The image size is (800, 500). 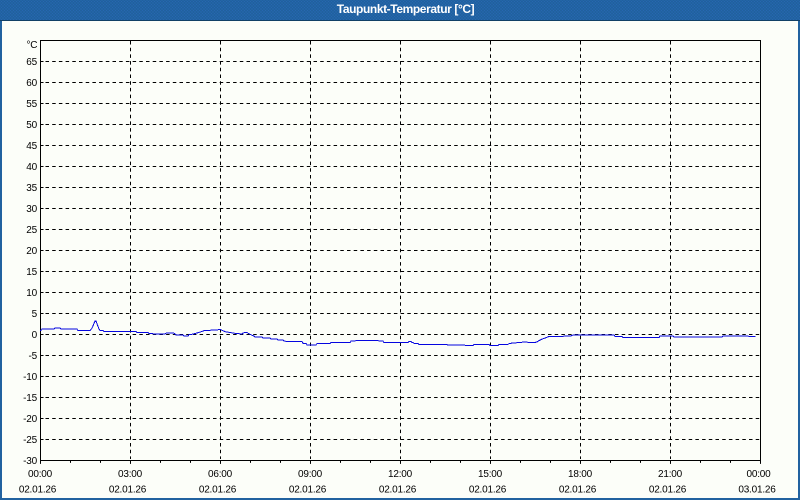 I want to click on svg-text: 55, so click(x=31, y=104).